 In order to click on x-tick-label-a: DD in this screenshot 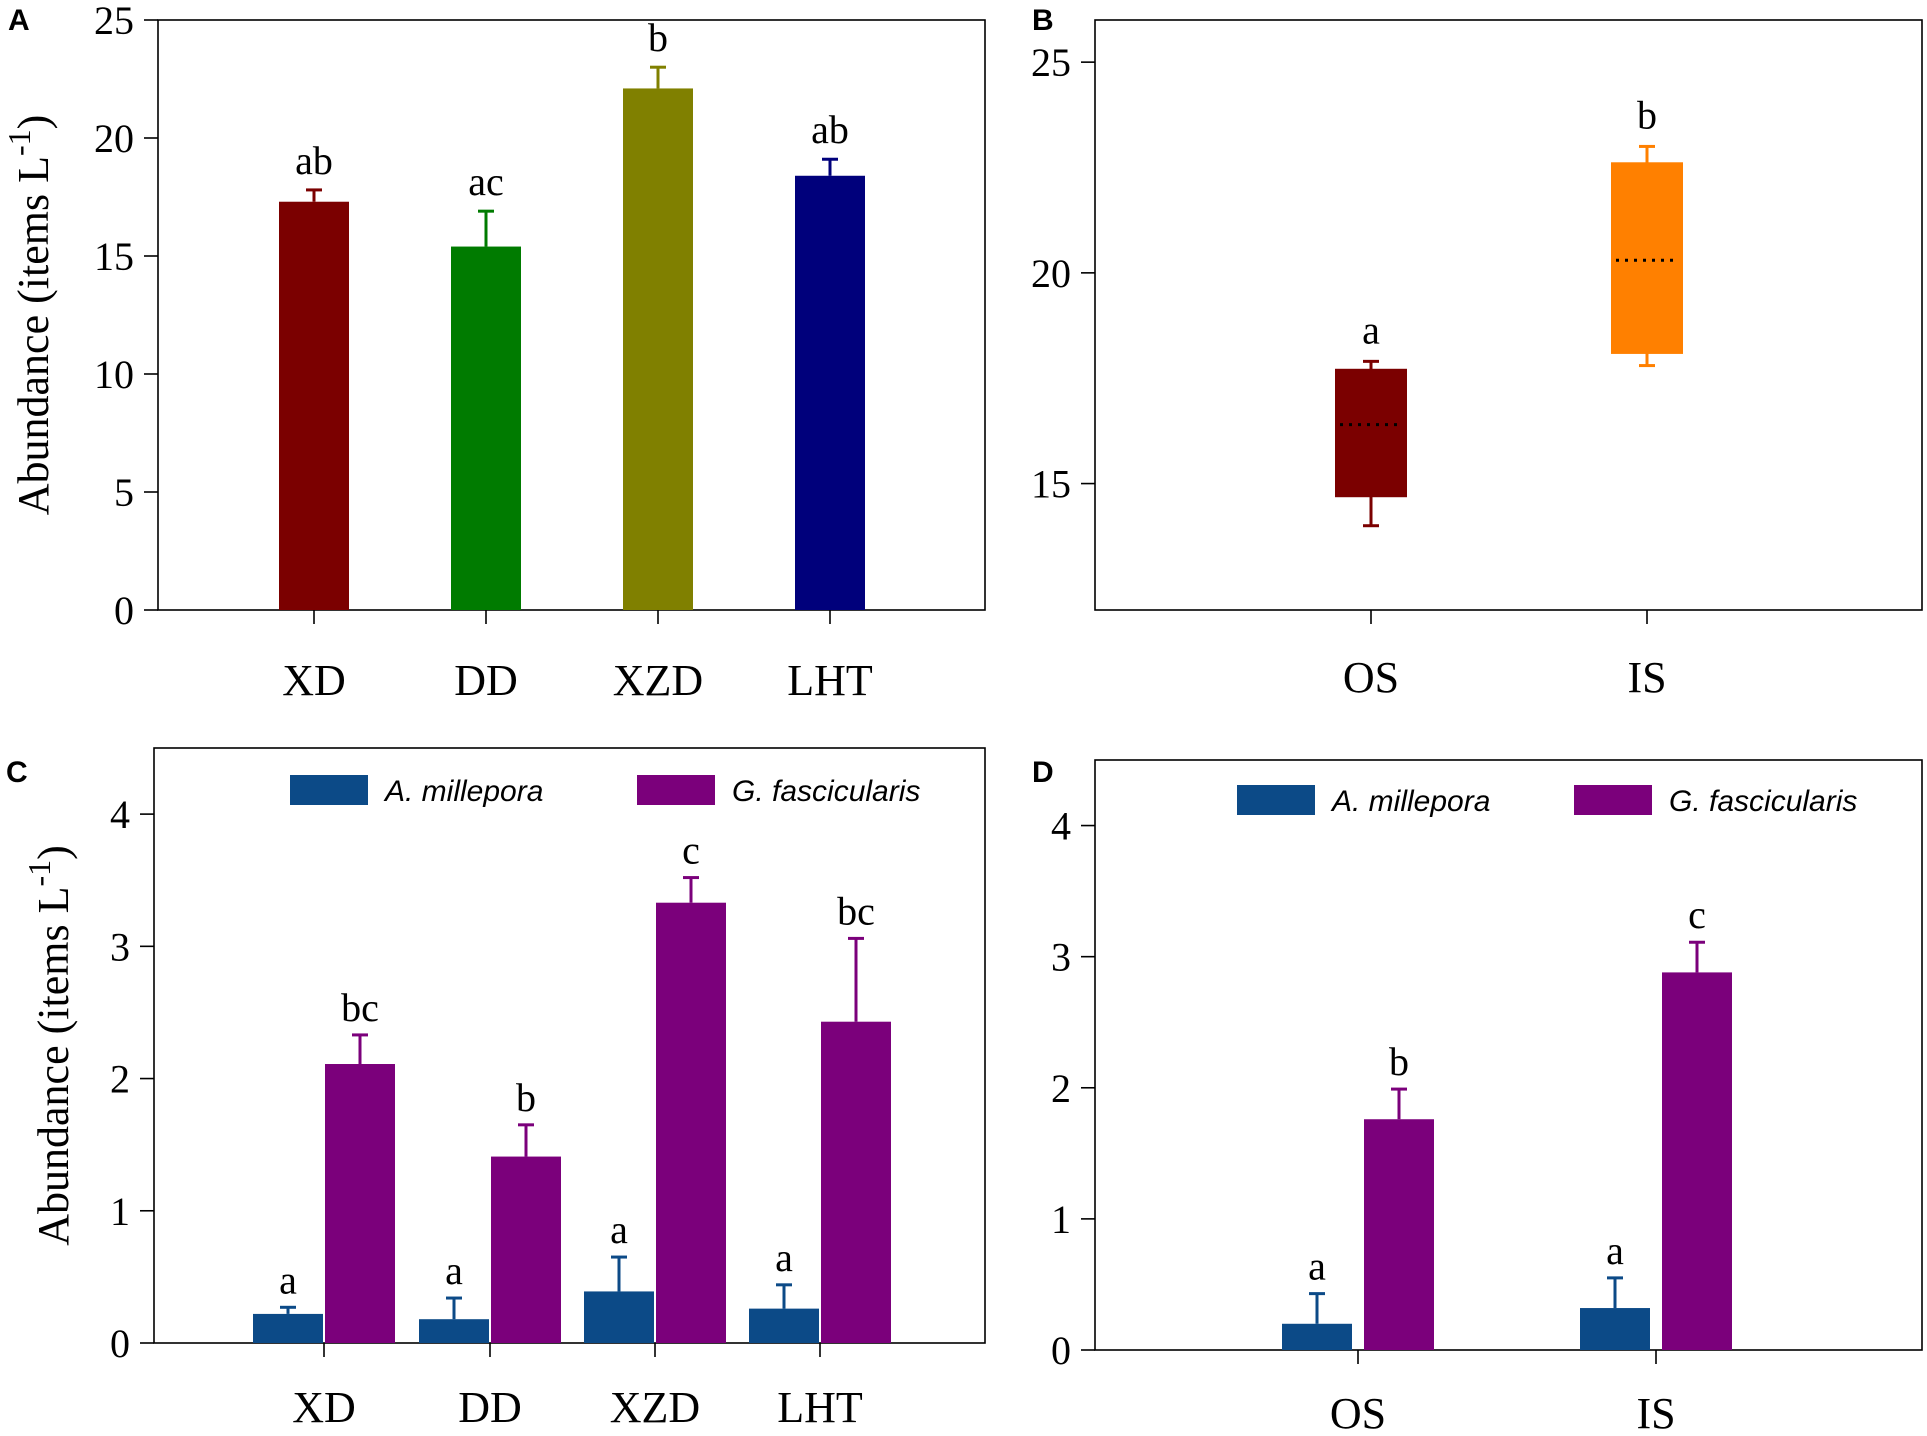, I will do `click(486, 680)`.